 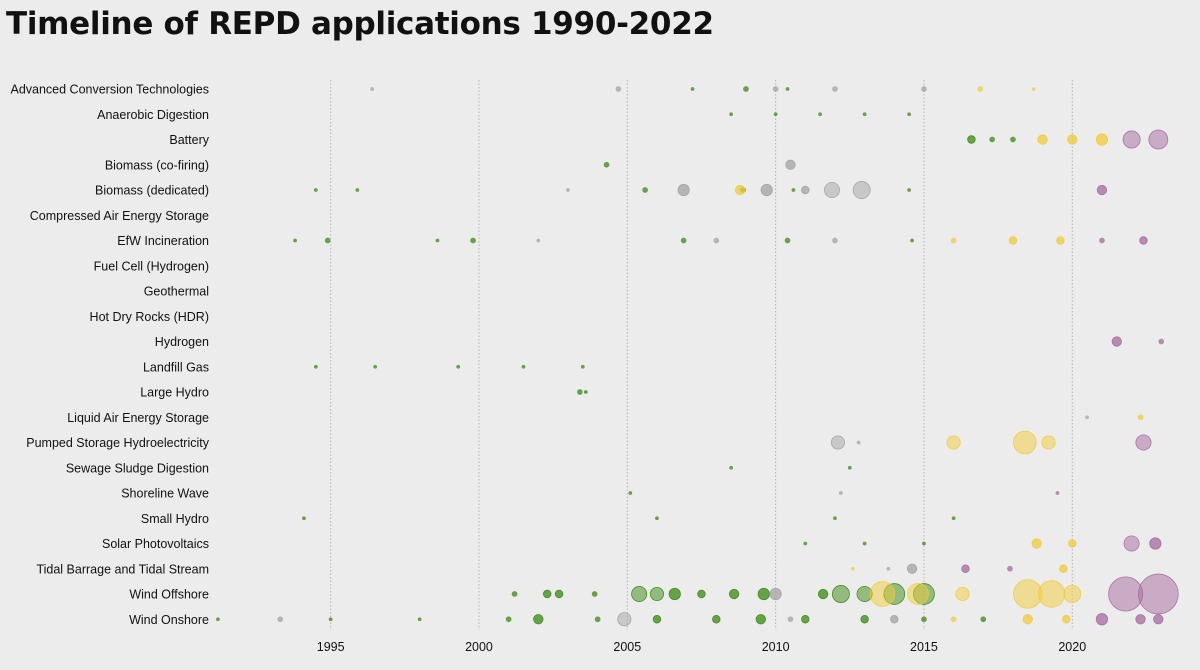 What do you see at coordinates (1072, 647) in the screenshot?
I see `x-tick-label: 2020` at bounding box center [1072, 647].